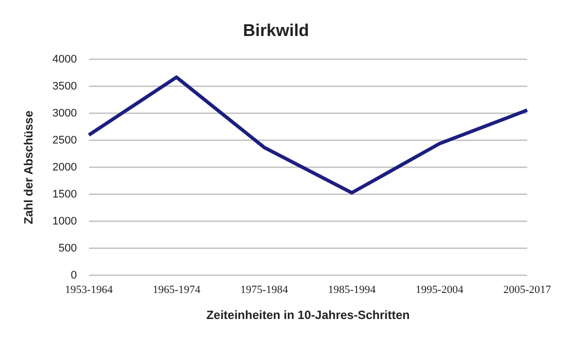  Describe the element at coordinates (64, 167) in the screenshot. I see `y-tick-label: 2000` at that location.